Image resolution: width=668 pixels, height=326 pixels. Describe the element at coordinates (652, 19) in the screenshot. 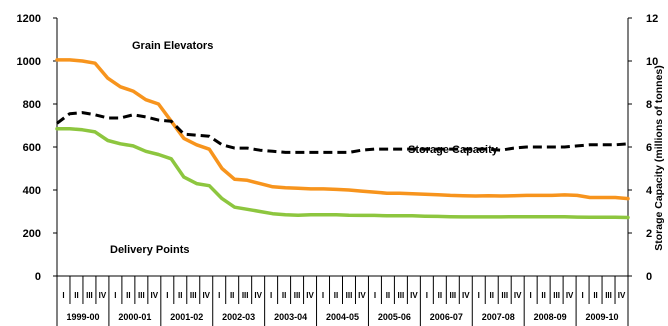

I see `right-tick-label: 12` at that location.